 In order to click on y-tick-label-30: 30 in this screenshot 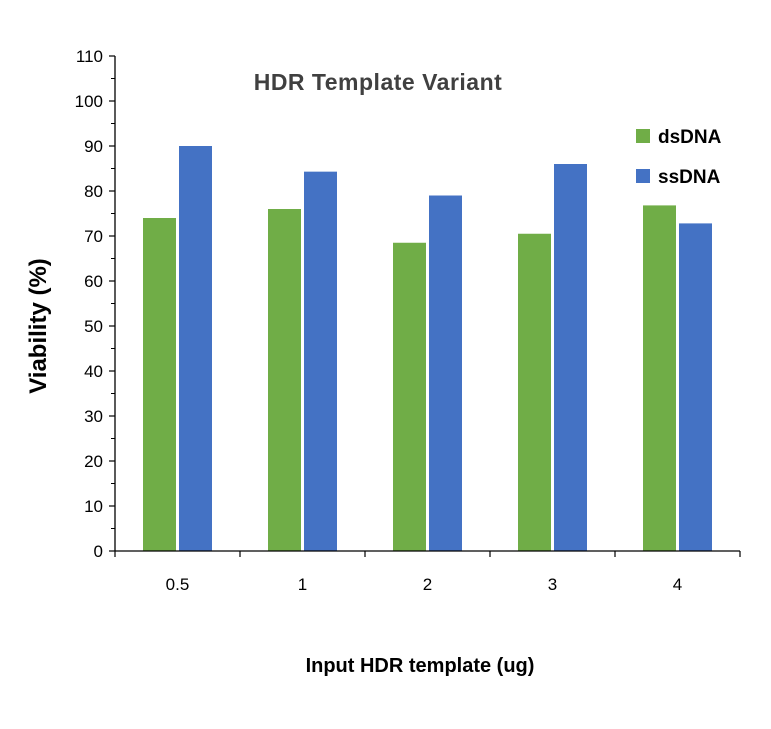, I will do `click(93, 416)`.